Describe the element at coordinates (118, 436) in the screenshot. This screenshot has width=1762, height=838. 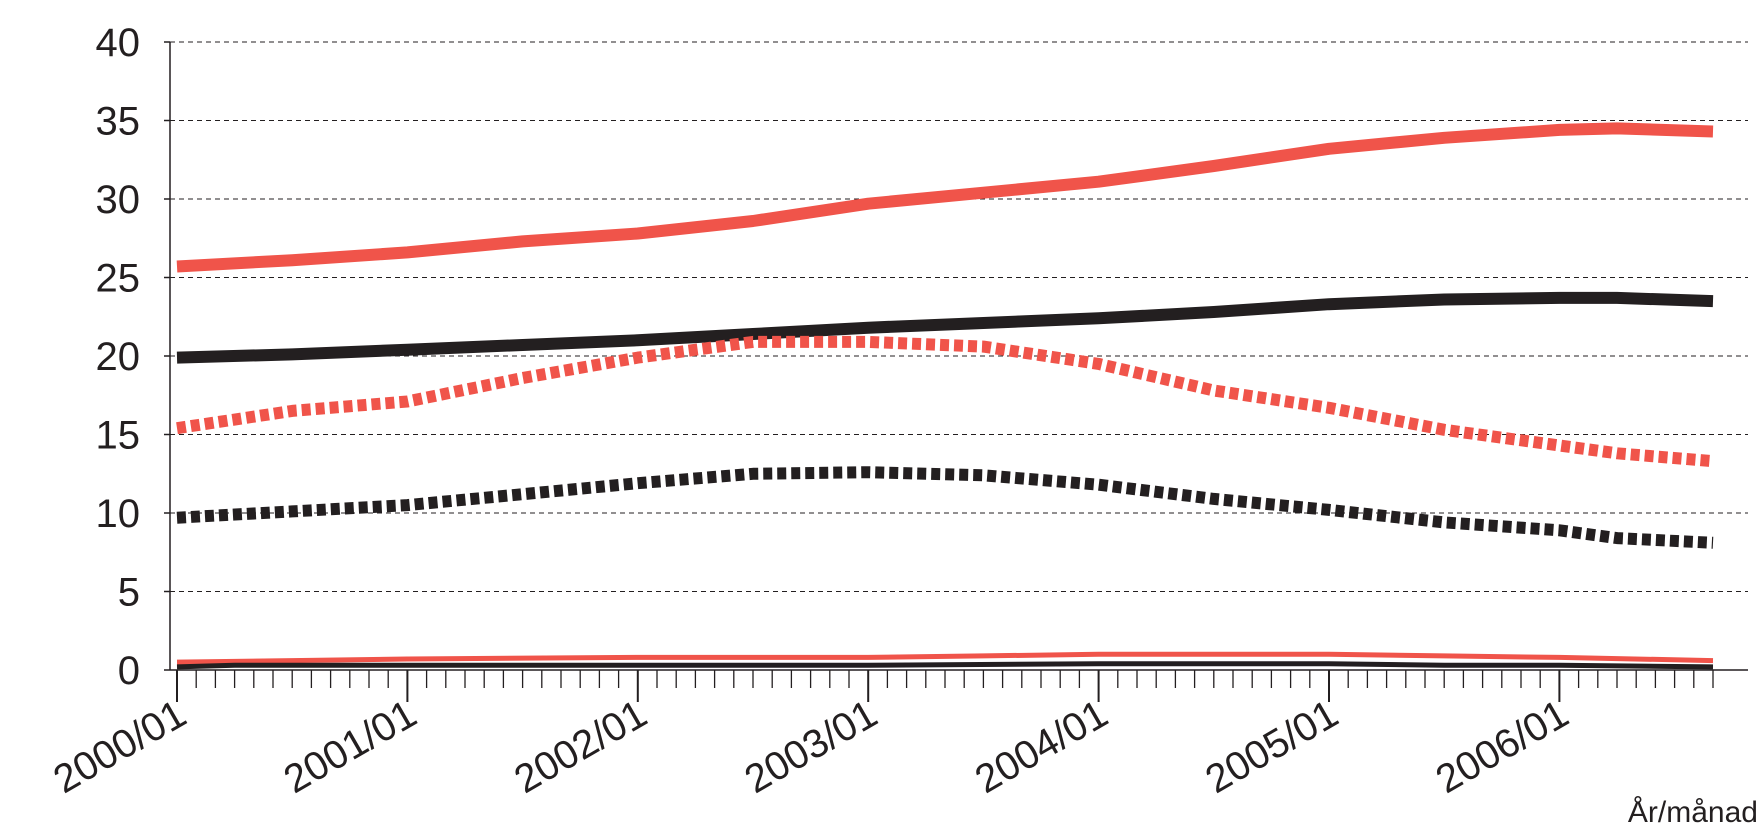
I see `y-tick-label-15: 15` at that location.